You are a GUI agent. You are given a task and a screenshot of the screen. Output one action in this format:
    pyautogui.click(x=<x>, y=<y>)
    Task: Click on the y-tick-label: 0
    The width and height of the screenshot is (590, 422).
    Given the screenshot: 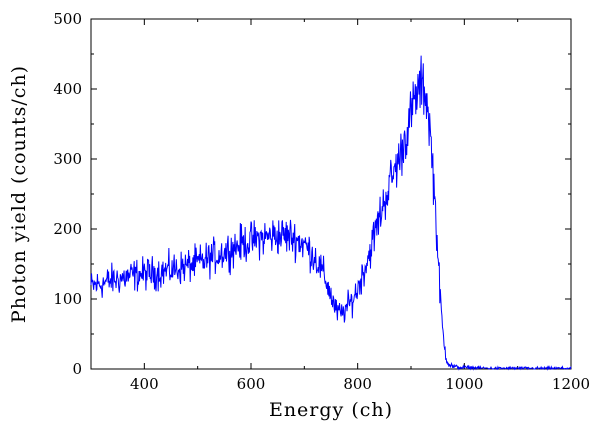 What is the action you would take?
    pyautogui.click(x=77, y=369)
    